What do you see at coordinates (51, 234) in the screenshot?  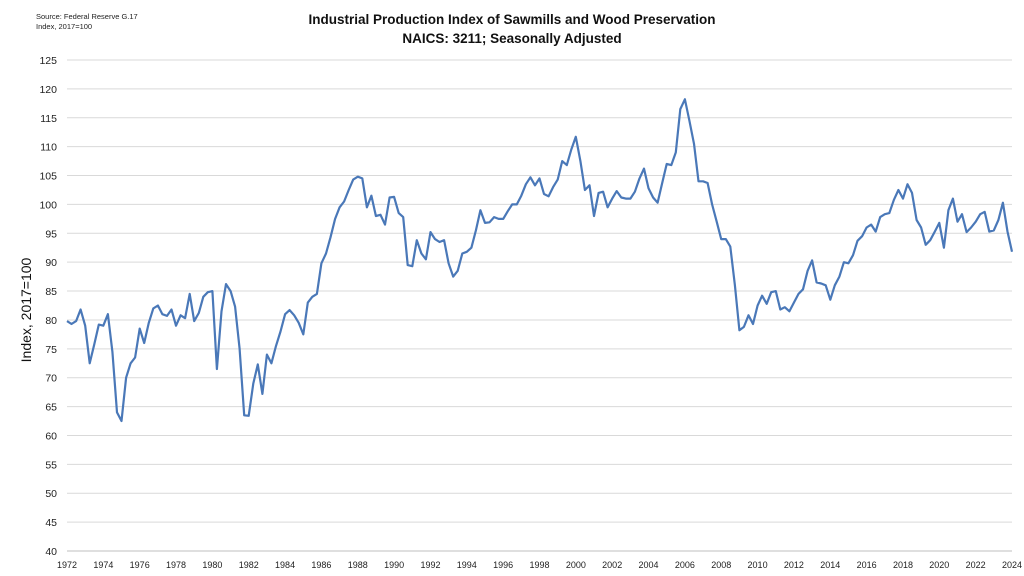 I see `y-tick-label: 95` at bounding box center [51, 234].